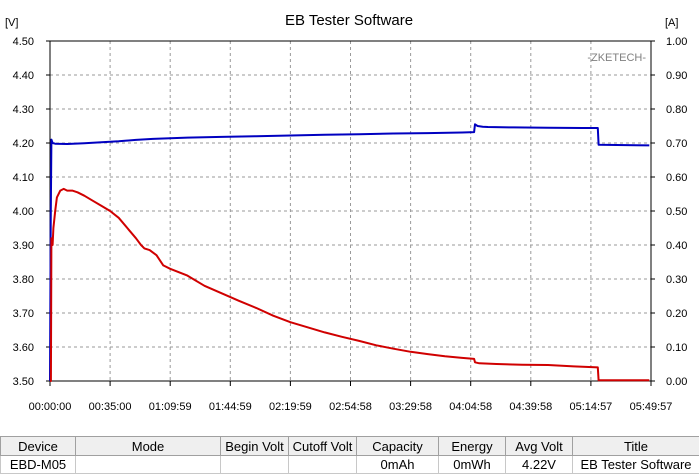  I want to click on left-tick-label: 4.10, so click(23, 178).